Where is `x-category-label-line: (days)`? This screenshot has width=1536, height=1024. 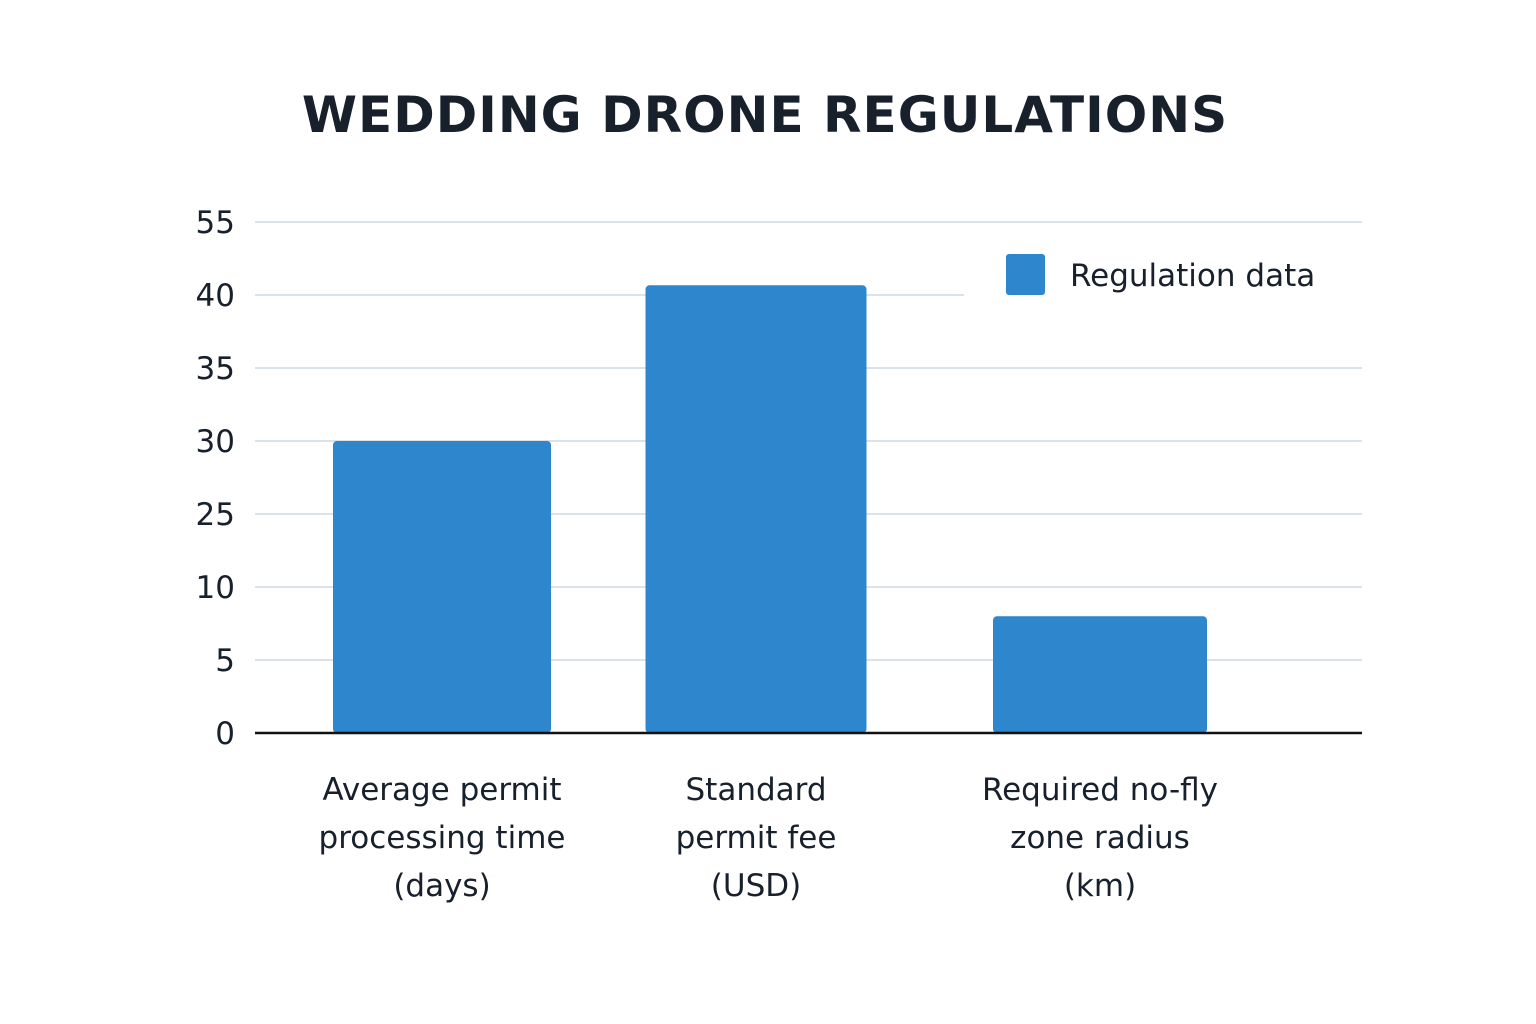 x-category-label-line: (days) is located at coordinates (441, 886).